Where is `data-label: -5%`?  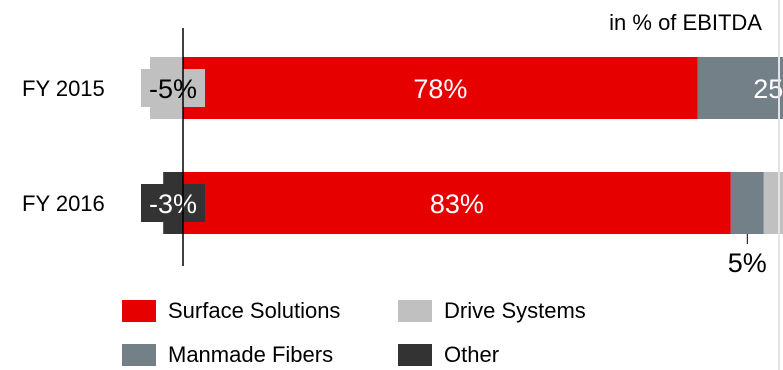
data-label: -5% is located at coordinates (173, 89).